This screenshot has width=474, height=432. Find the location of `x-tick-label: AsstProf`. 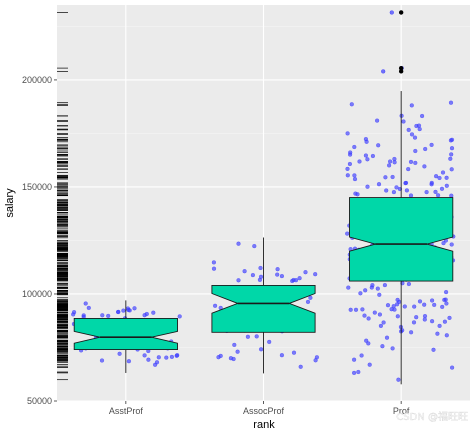

x-tick-label: AsstProf is located at coordinates (126, 411).